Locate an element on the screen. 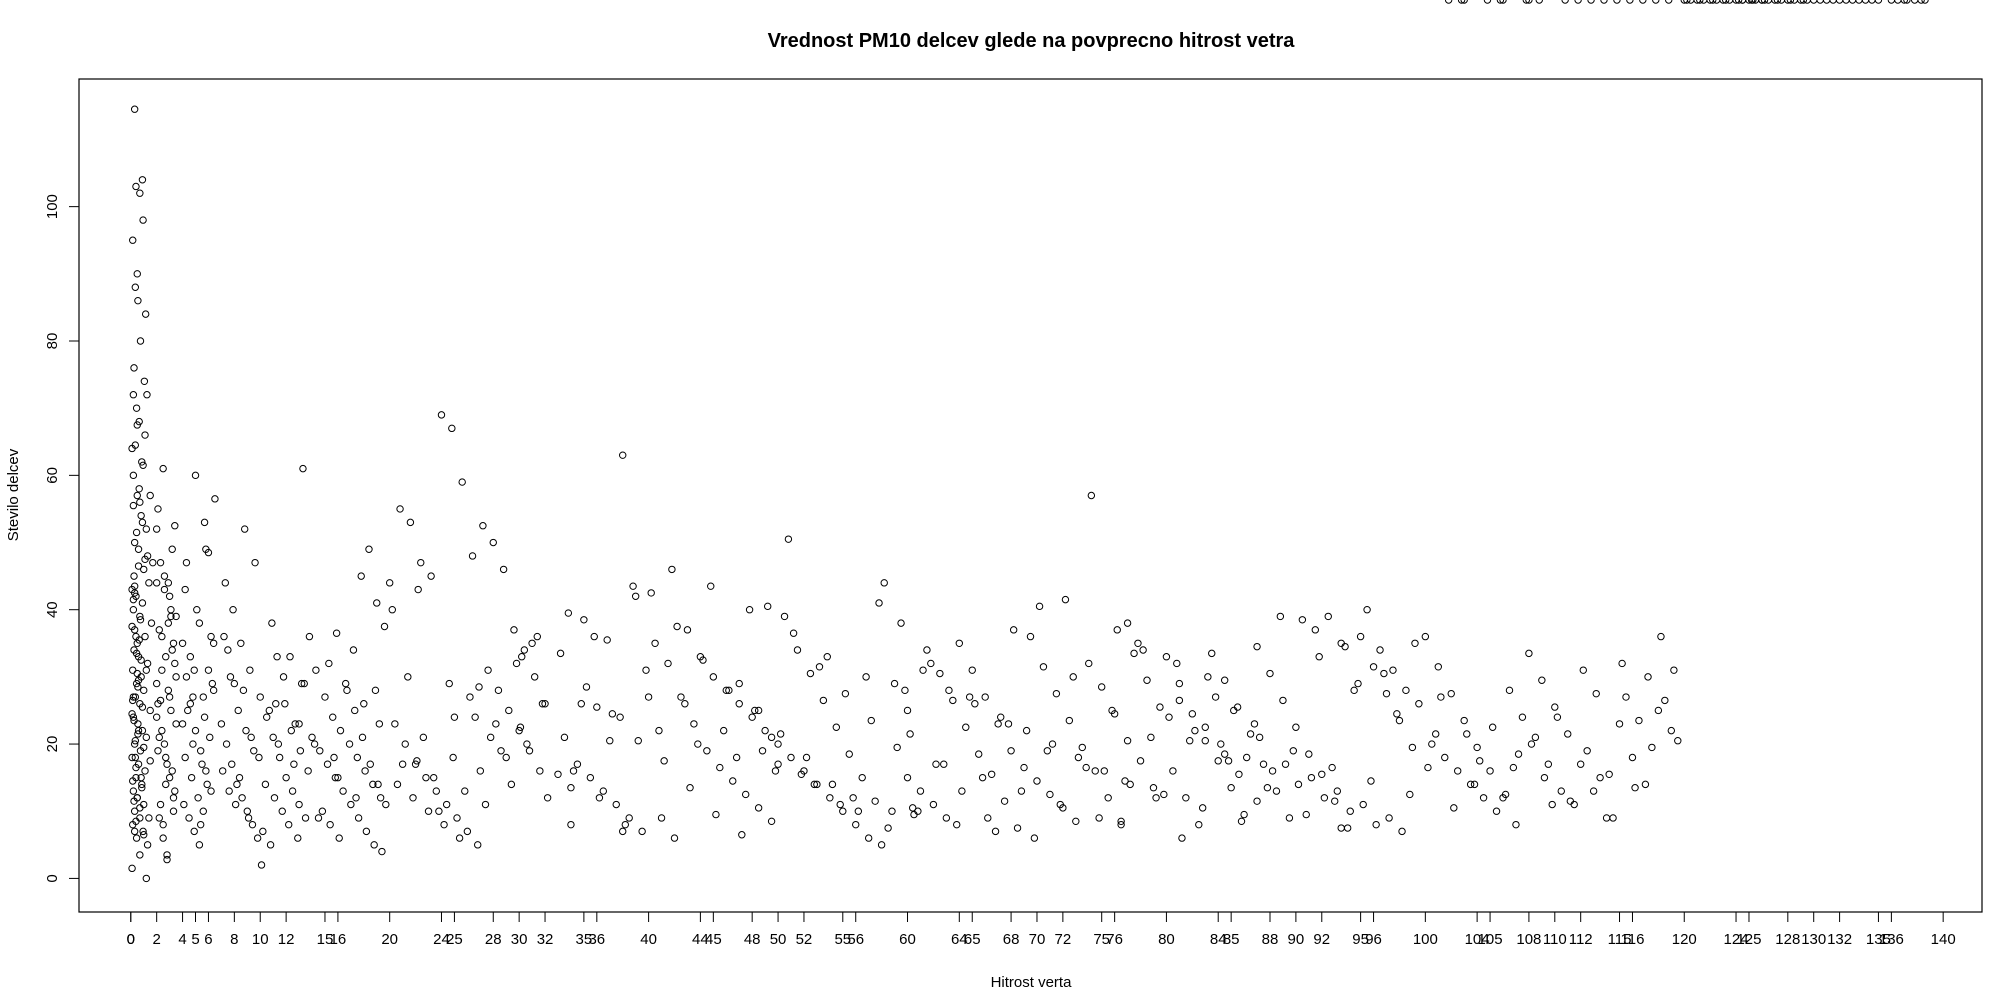 The image size is (2000, 1000). x-tick-label: 24 is located at coordinates (441, 939).